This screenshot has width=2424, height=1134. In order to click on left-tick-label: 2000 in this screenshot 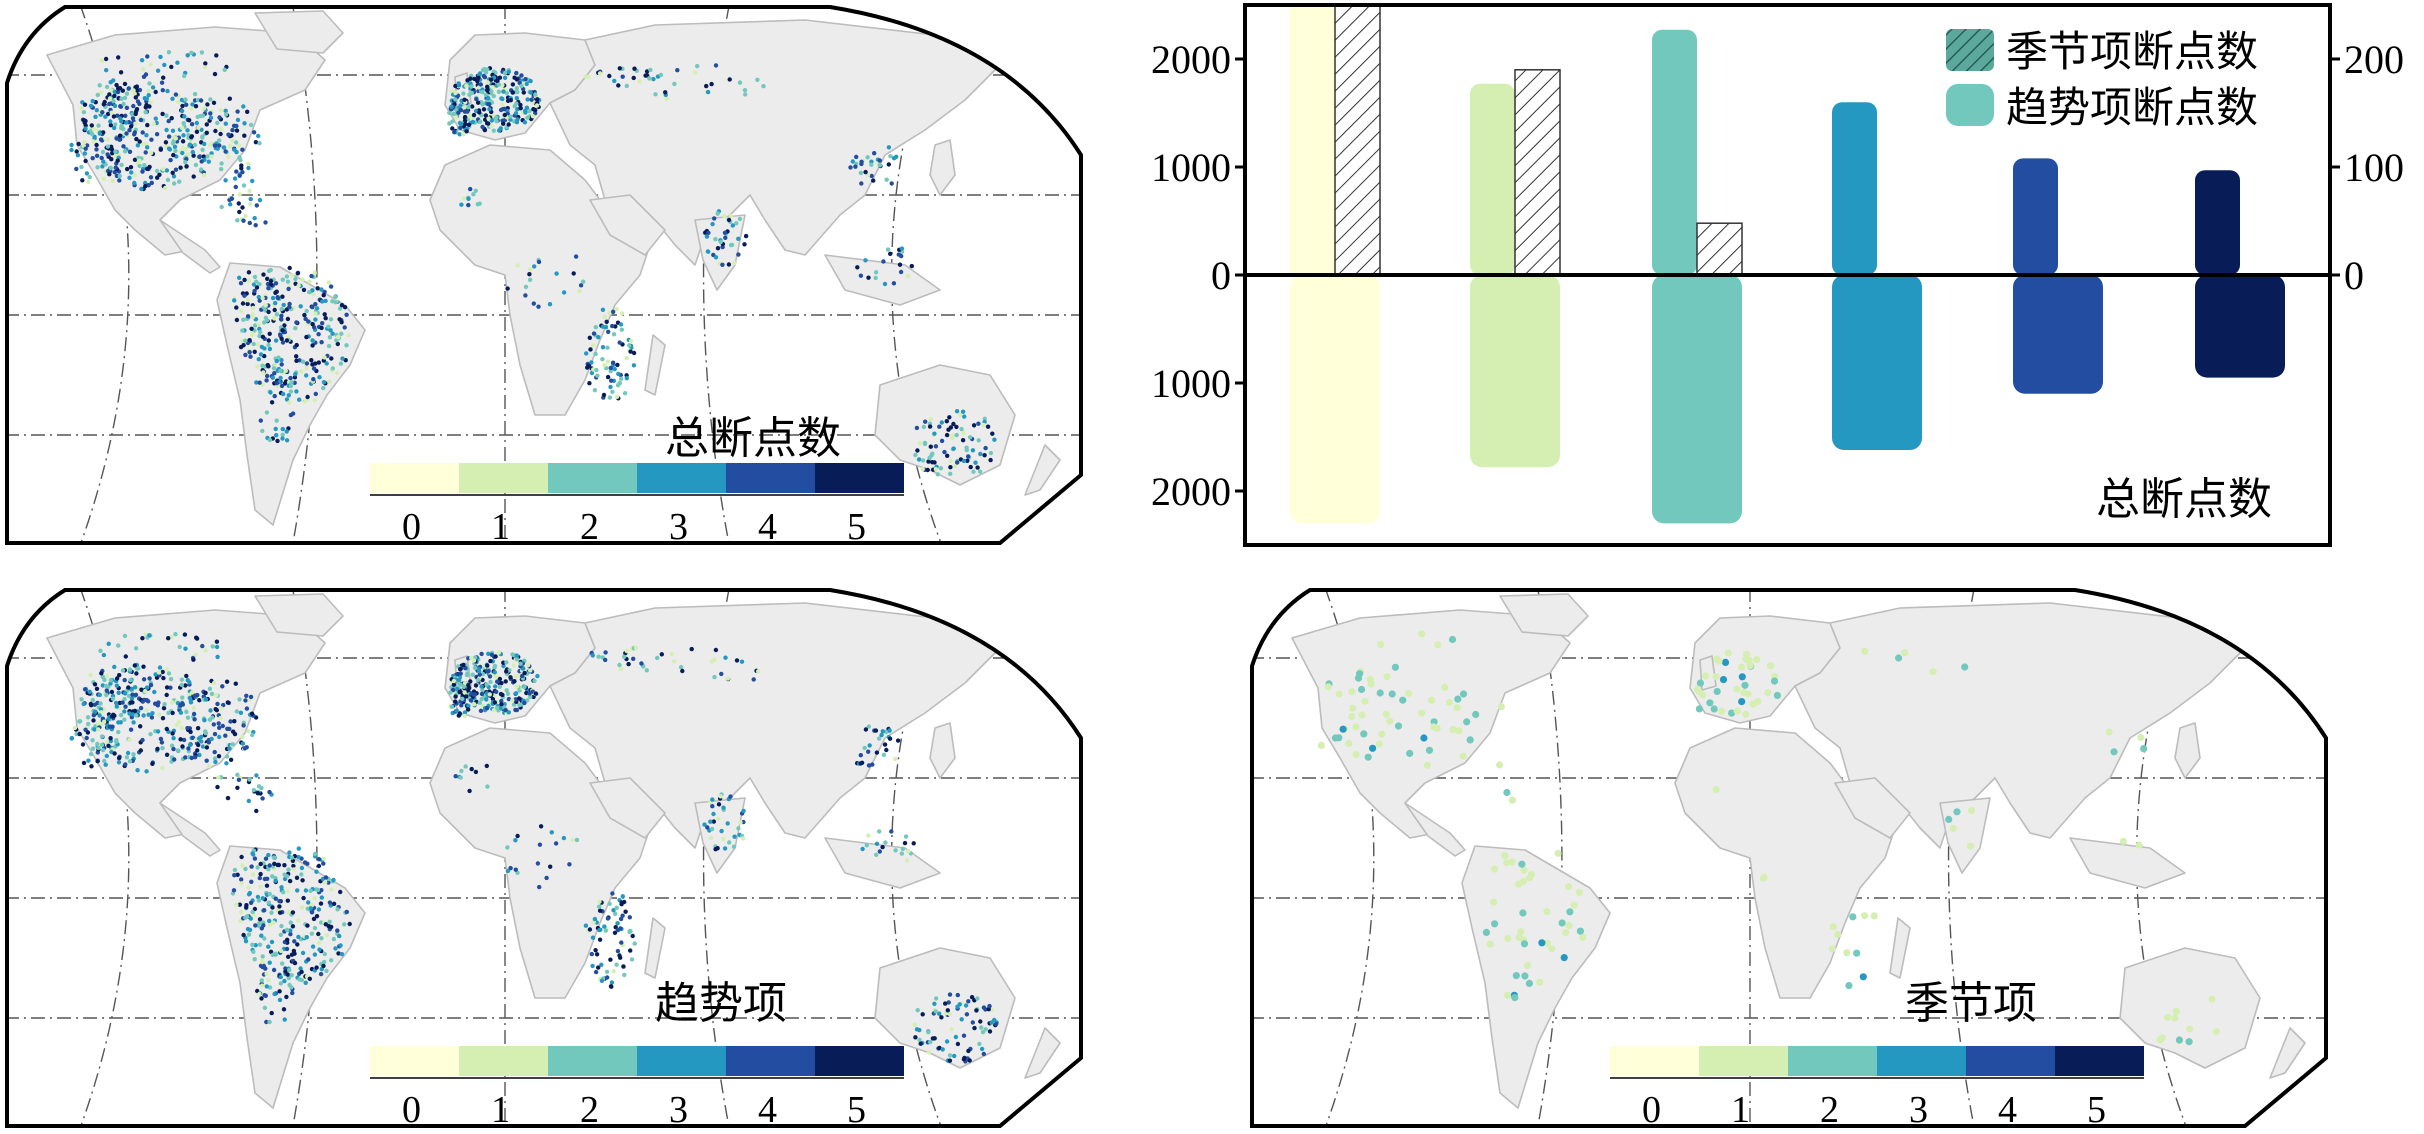, I will do `click(1191, 59)`.